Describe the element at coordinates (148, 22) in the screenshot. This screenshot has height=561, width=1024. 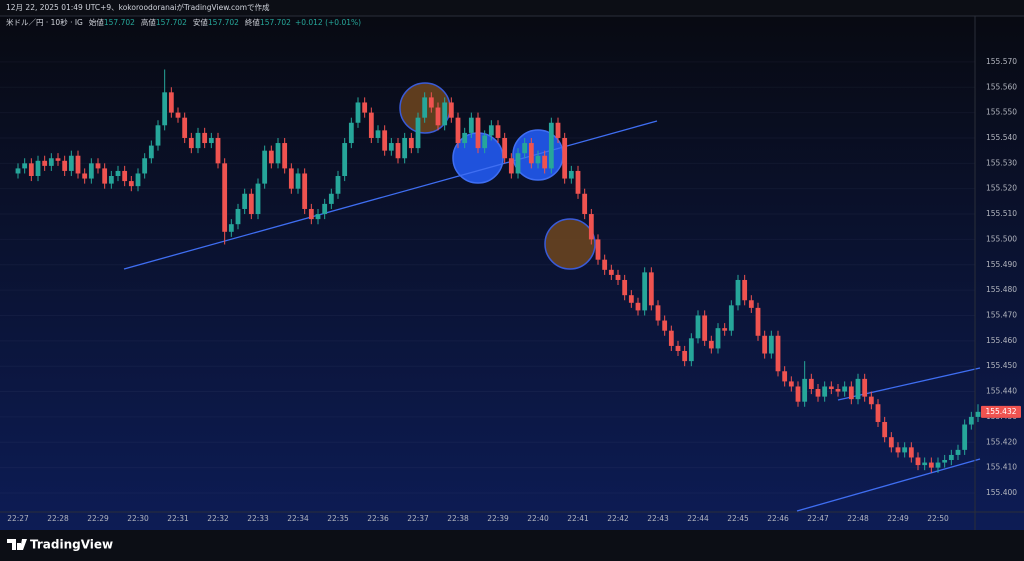
I see `legend-label: 高値` at that location.